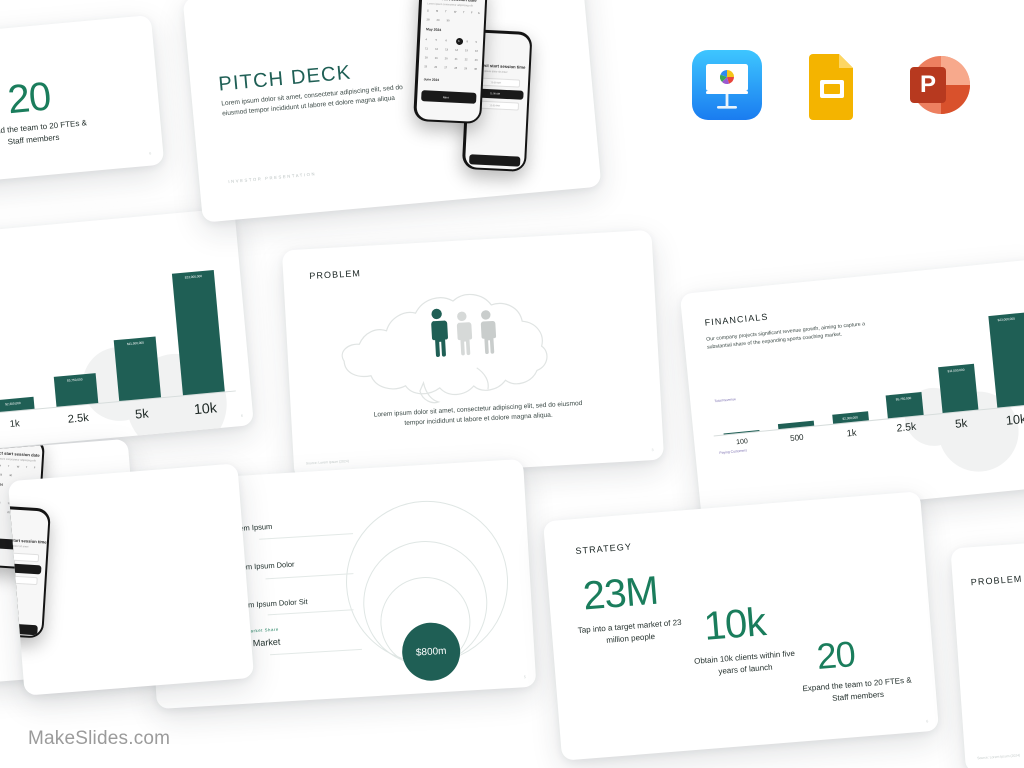 This screenshot has height=768, width=1024. What do you see at coordinates (494, 94) in the screenshot?
I see `phone2-option-2-label: 11:00 AM` at bounding box center [494, 94].